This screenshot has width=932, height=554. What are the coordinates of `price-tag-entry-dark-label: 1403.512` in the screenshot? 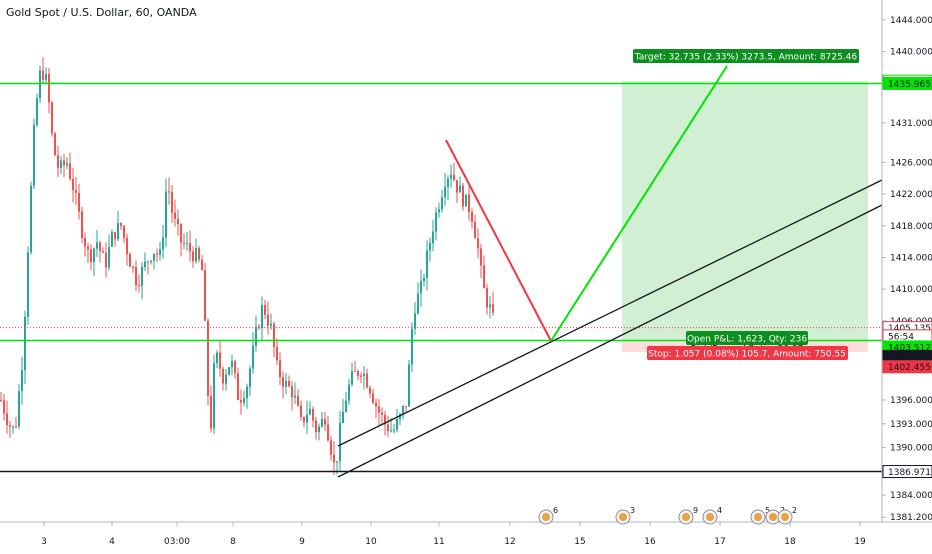 It's located at (909, 358).